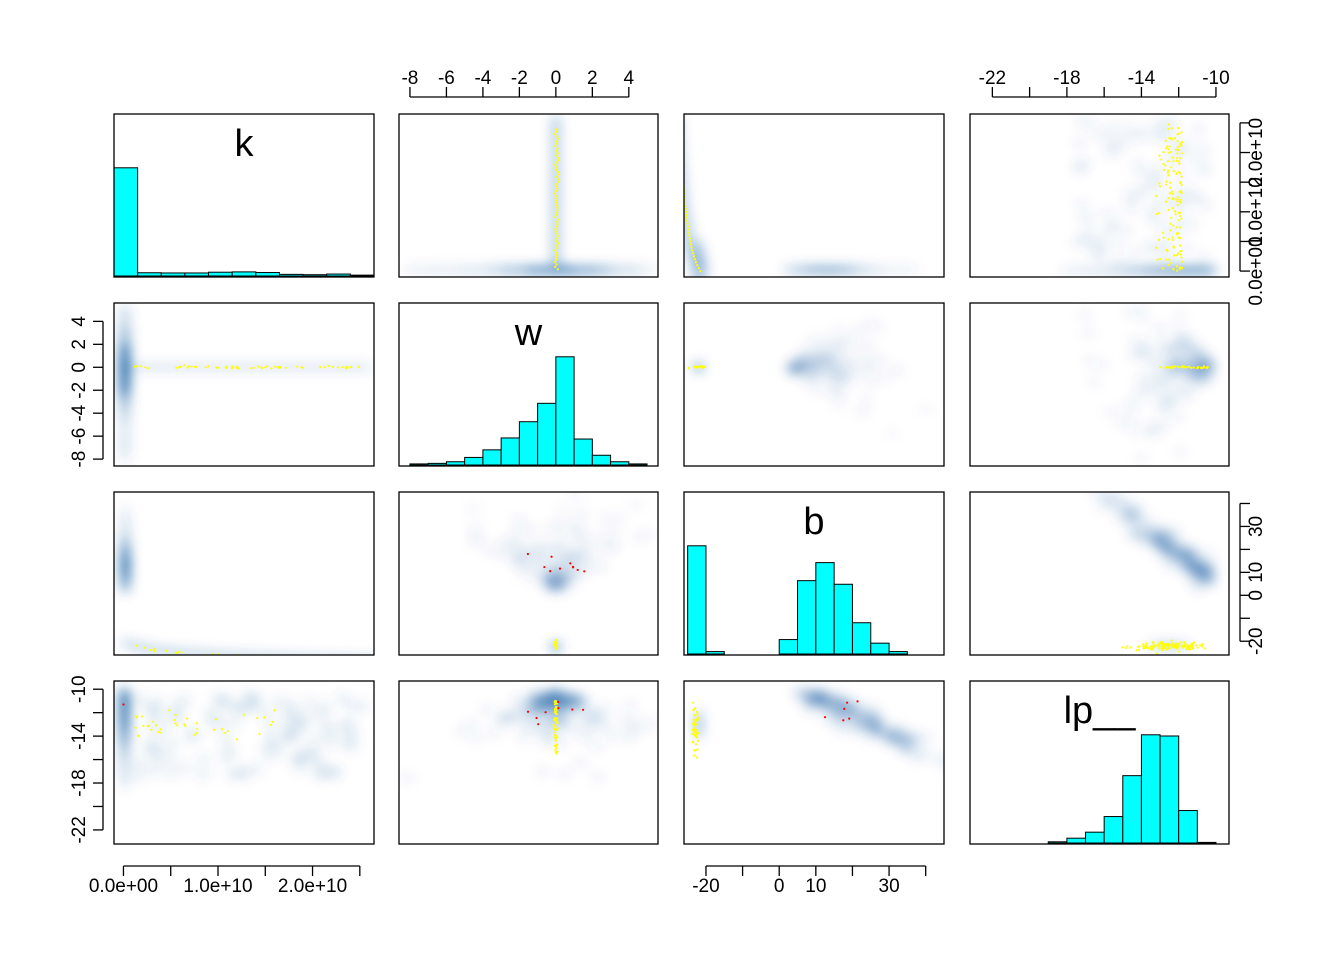 The height and width of the screenshot is (960, 1344). Describe the element at coordinates (528, 735) in the screenshot. I see `panel-lp__-w` at that location.